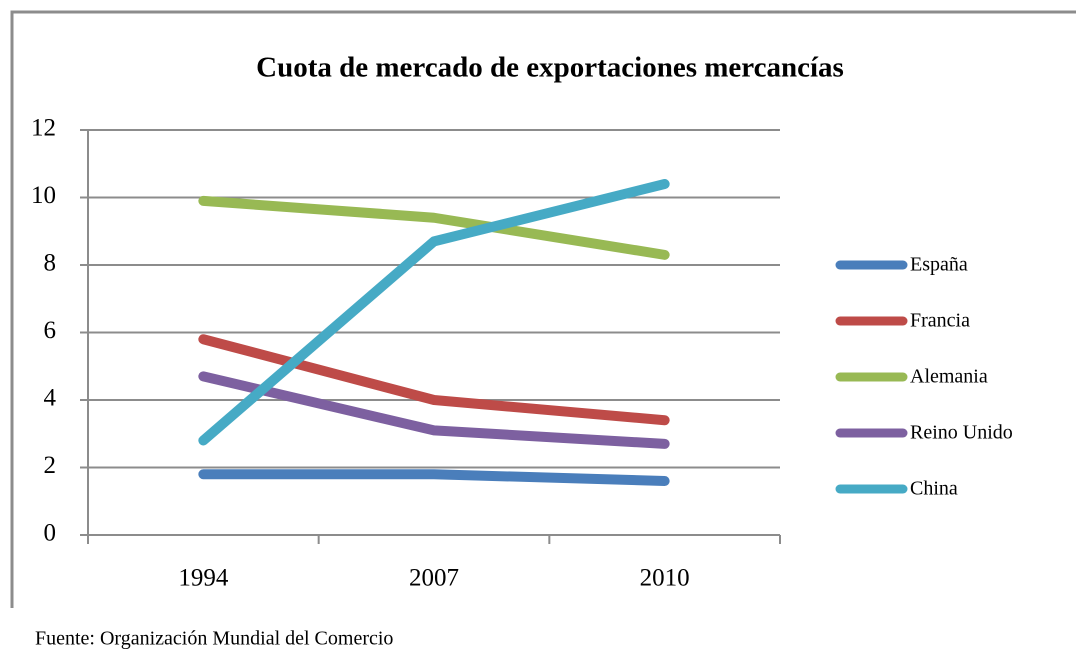 The image size is (1076, 654). I want to click on y-tick-label: 0, so click(50, 533).